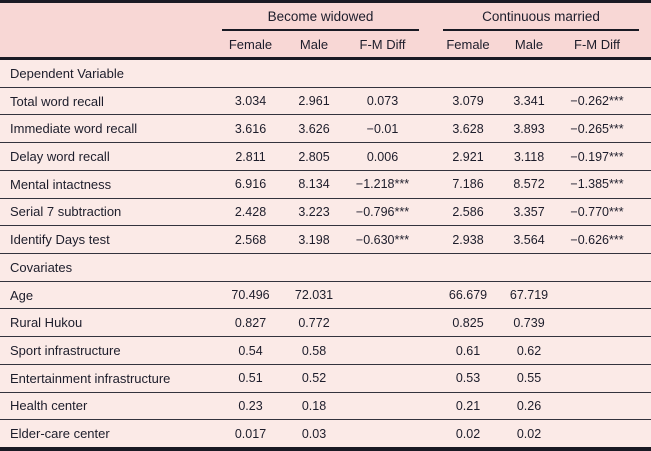  Describe the element at coordinates (597, 239) in the screenshot. I see `value-cell: −0.626***` at that location.